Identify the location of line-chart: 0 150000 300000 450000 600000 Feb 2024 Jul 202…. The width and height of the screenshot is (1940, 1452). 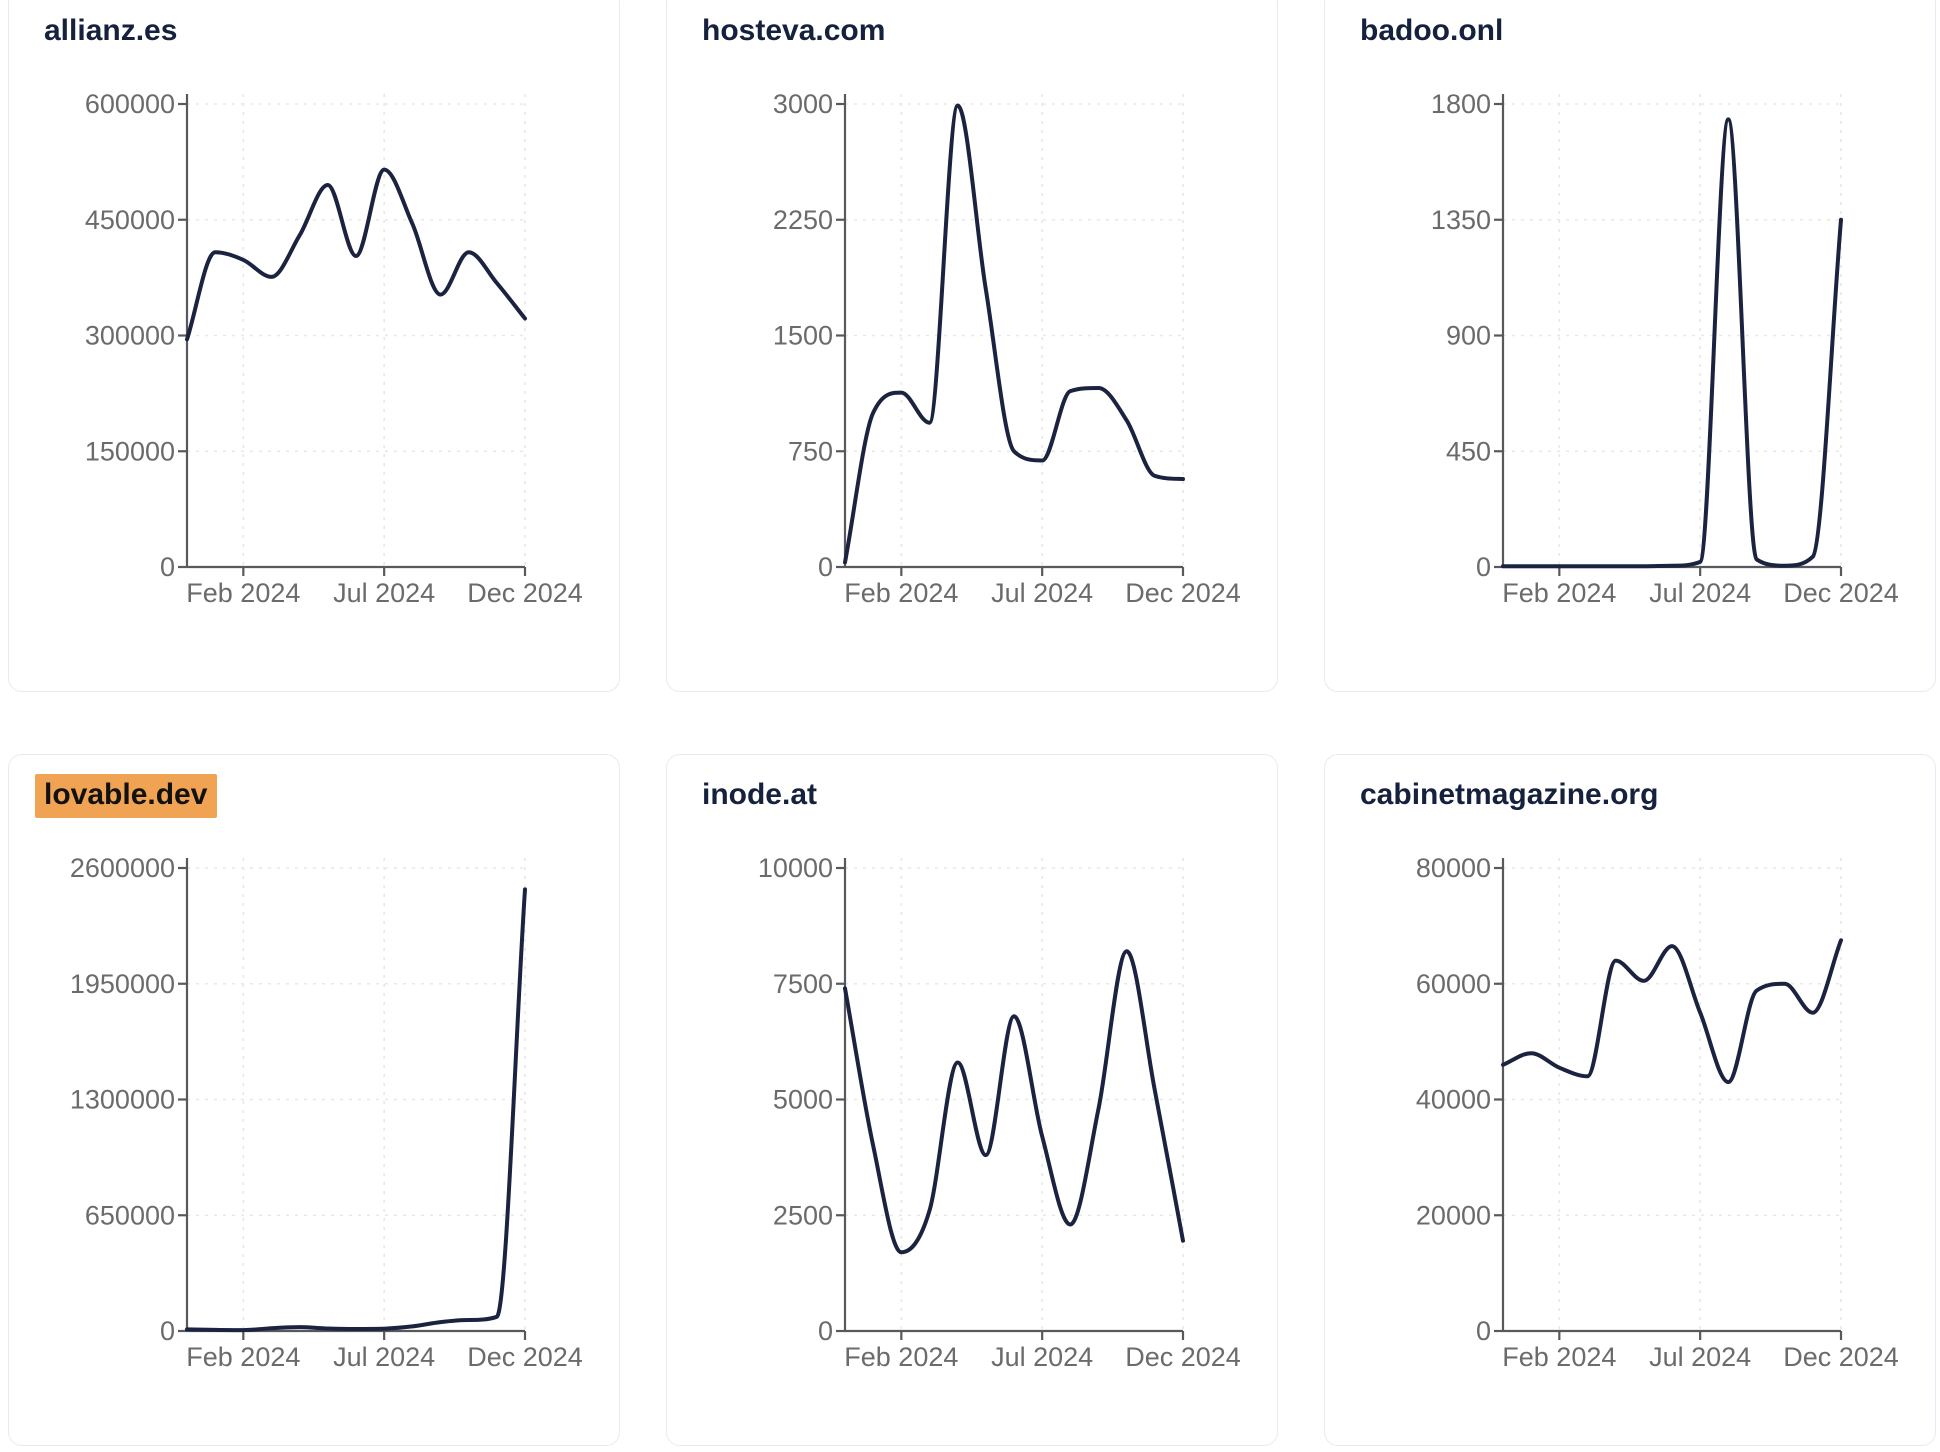
(334, 348).